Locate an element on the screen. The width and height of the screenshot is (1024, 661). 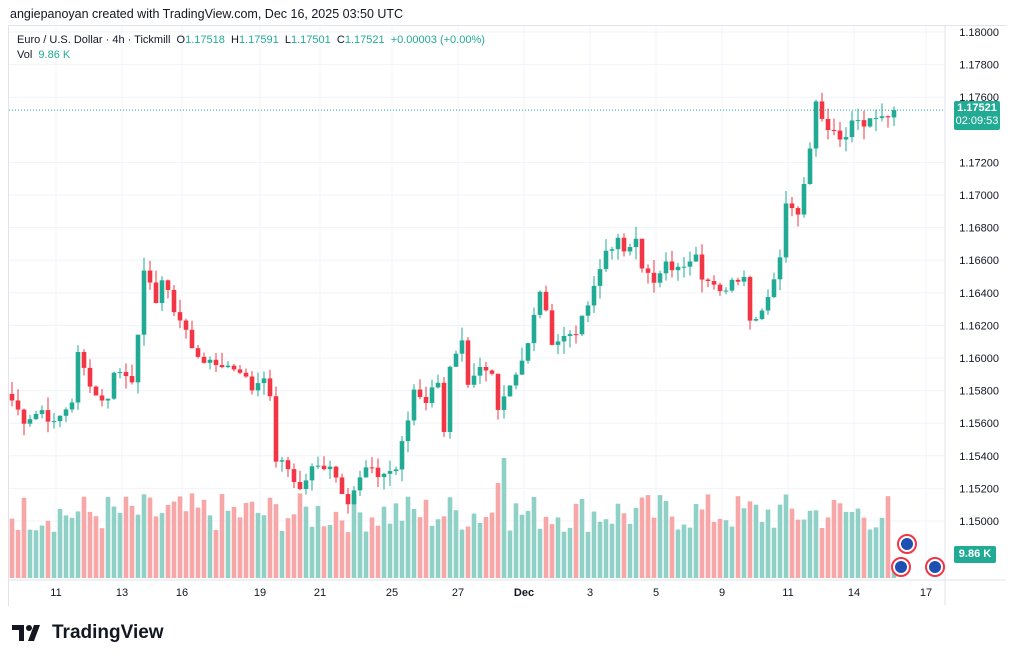
x-tick-label: 9 is located at coordinates (722, 593).